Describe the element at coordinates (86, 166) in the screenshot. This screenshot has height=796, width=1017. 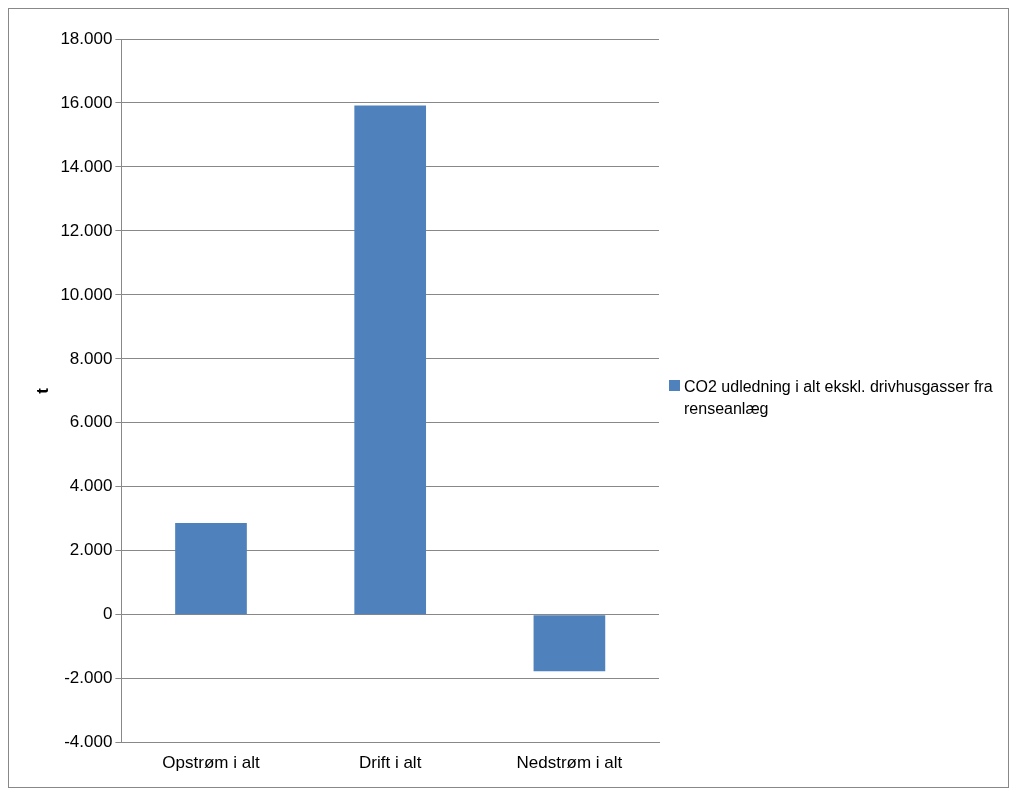
I see `y-tick-label: 14.000` at that location.